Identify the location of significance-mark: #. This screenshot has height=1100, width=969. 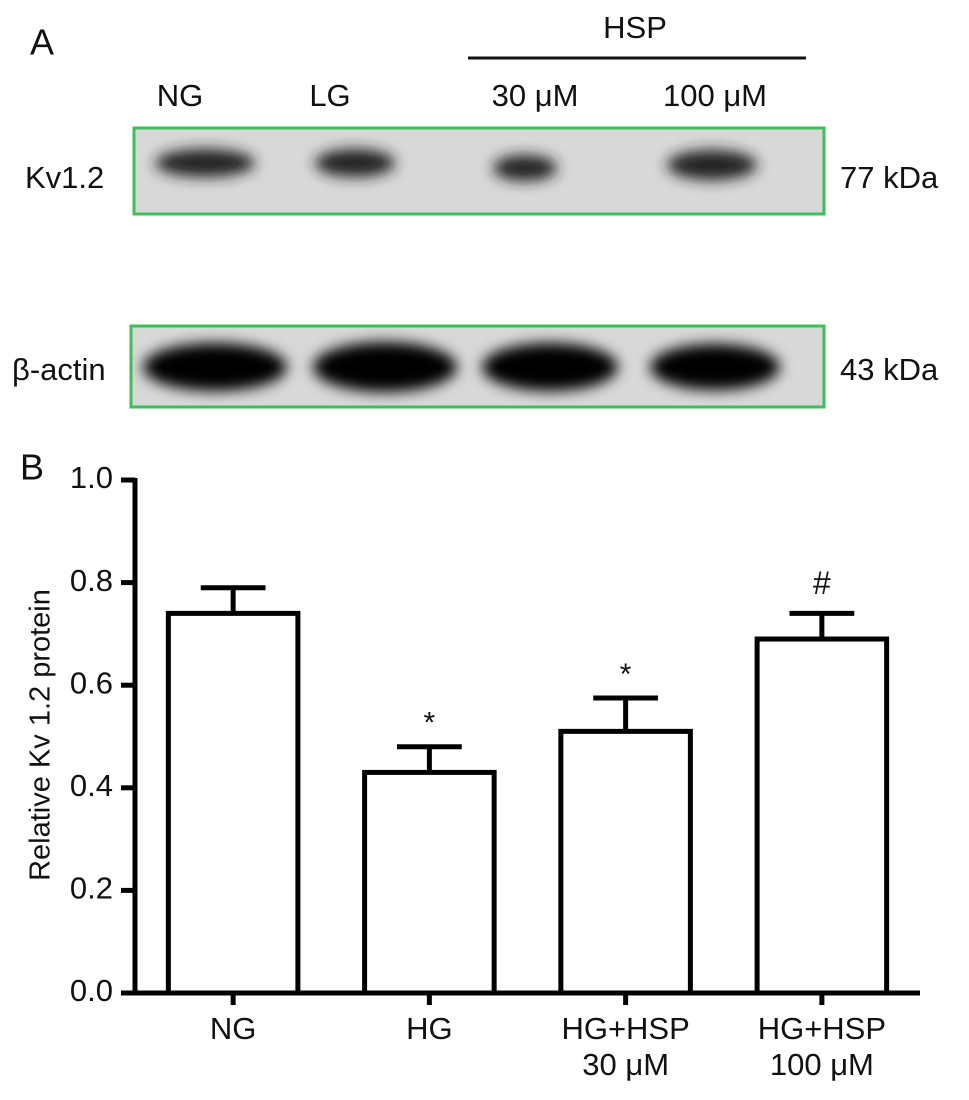
(822, 583).